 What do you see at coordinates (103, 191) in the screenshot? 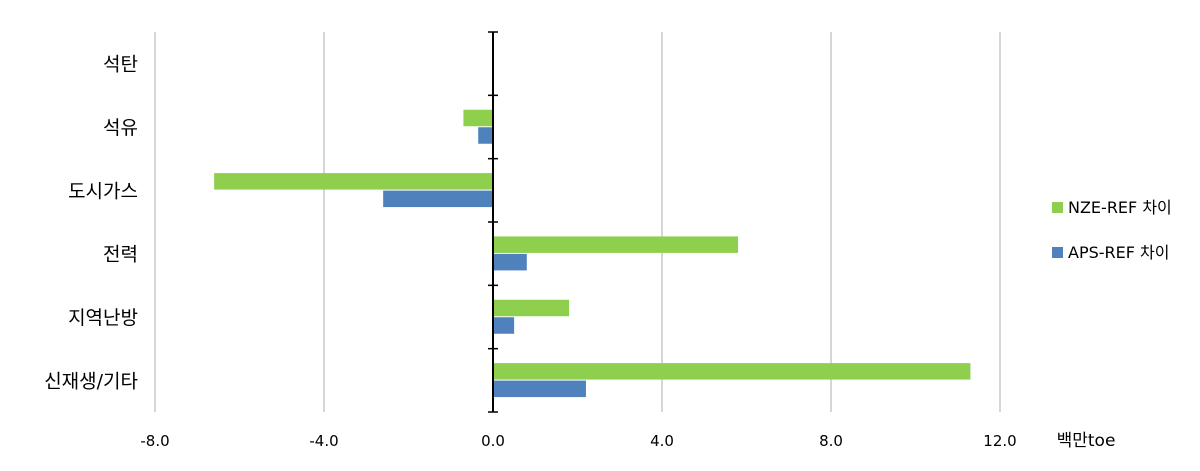
I see `category-label-2: 도시가스` at bounding box center [103, 191].